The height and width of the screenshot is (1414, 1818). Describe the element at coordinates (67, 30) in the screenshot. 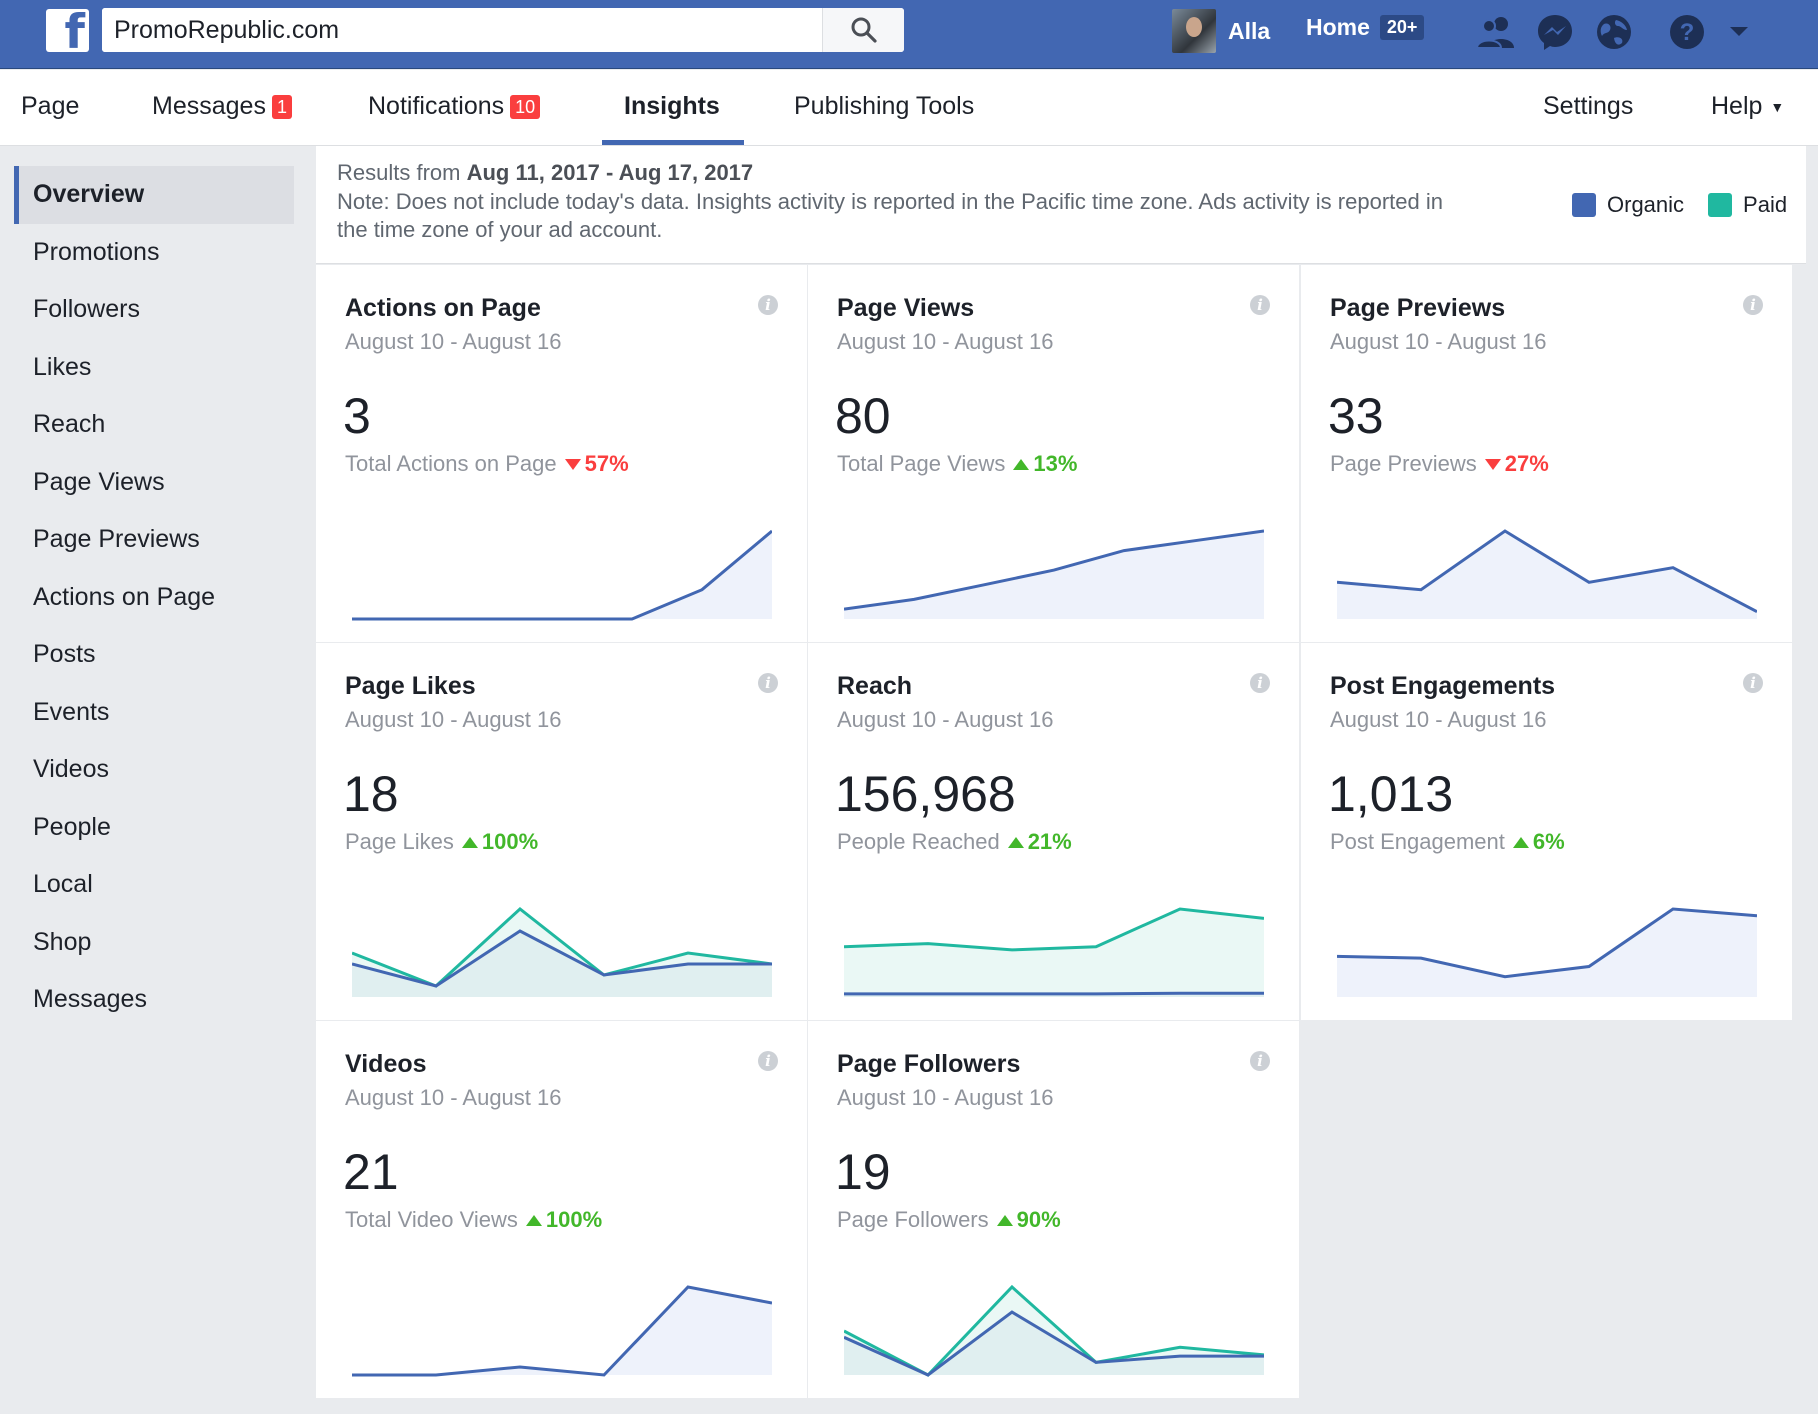

I see `facebook-logo-icon: f` at that location.